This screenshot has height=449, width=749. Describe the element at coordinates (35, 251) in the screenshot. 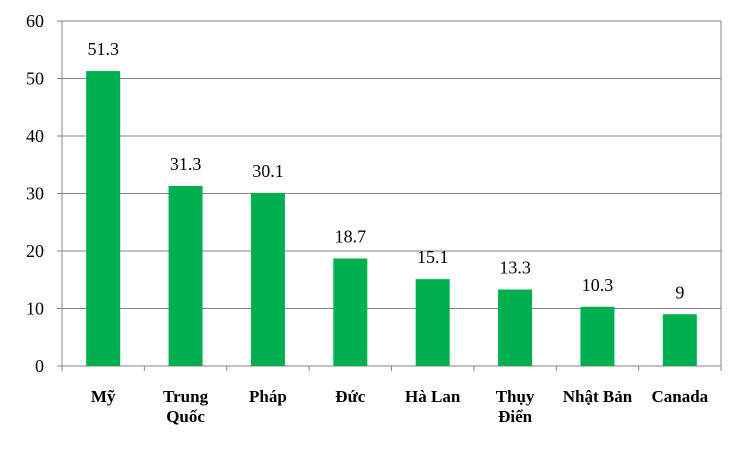

I see `y-tick-label: 20` at that location.